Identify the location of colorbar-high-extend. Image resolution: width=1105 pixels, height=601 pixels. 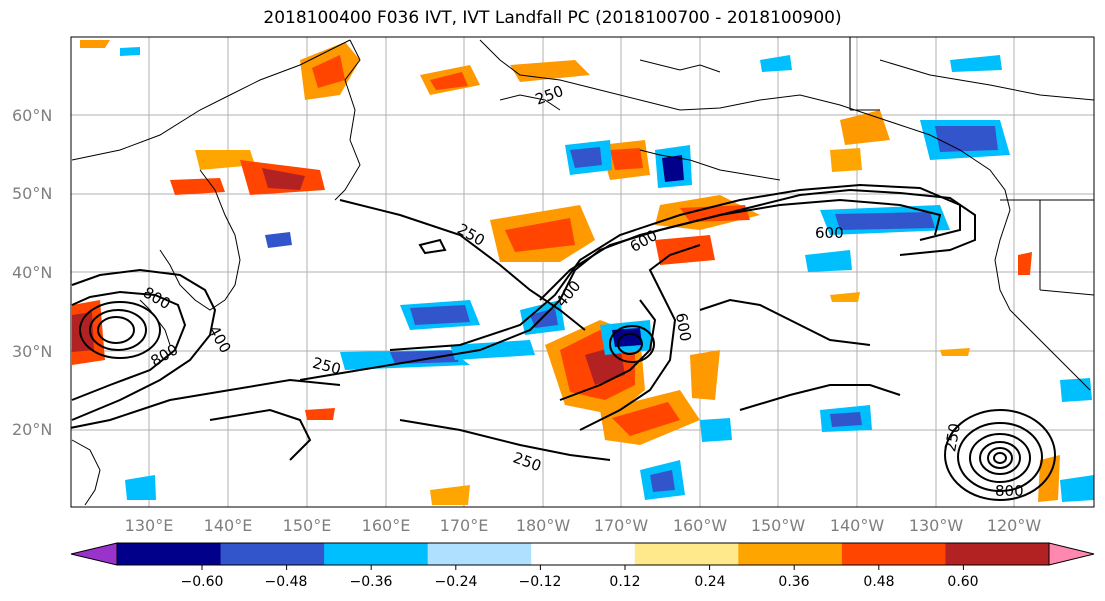
(1071, 554).